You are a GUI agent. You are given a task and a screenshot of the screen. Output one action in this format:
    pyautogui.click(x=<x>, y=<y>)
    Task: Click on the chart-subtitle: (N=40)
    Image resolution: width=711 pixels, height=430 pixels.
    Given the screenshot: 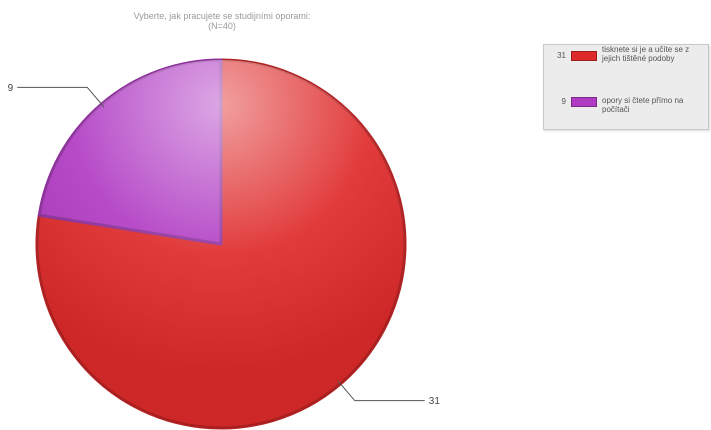 What is the action you would take?
    pyautogui.click(x=222, y=26)
    